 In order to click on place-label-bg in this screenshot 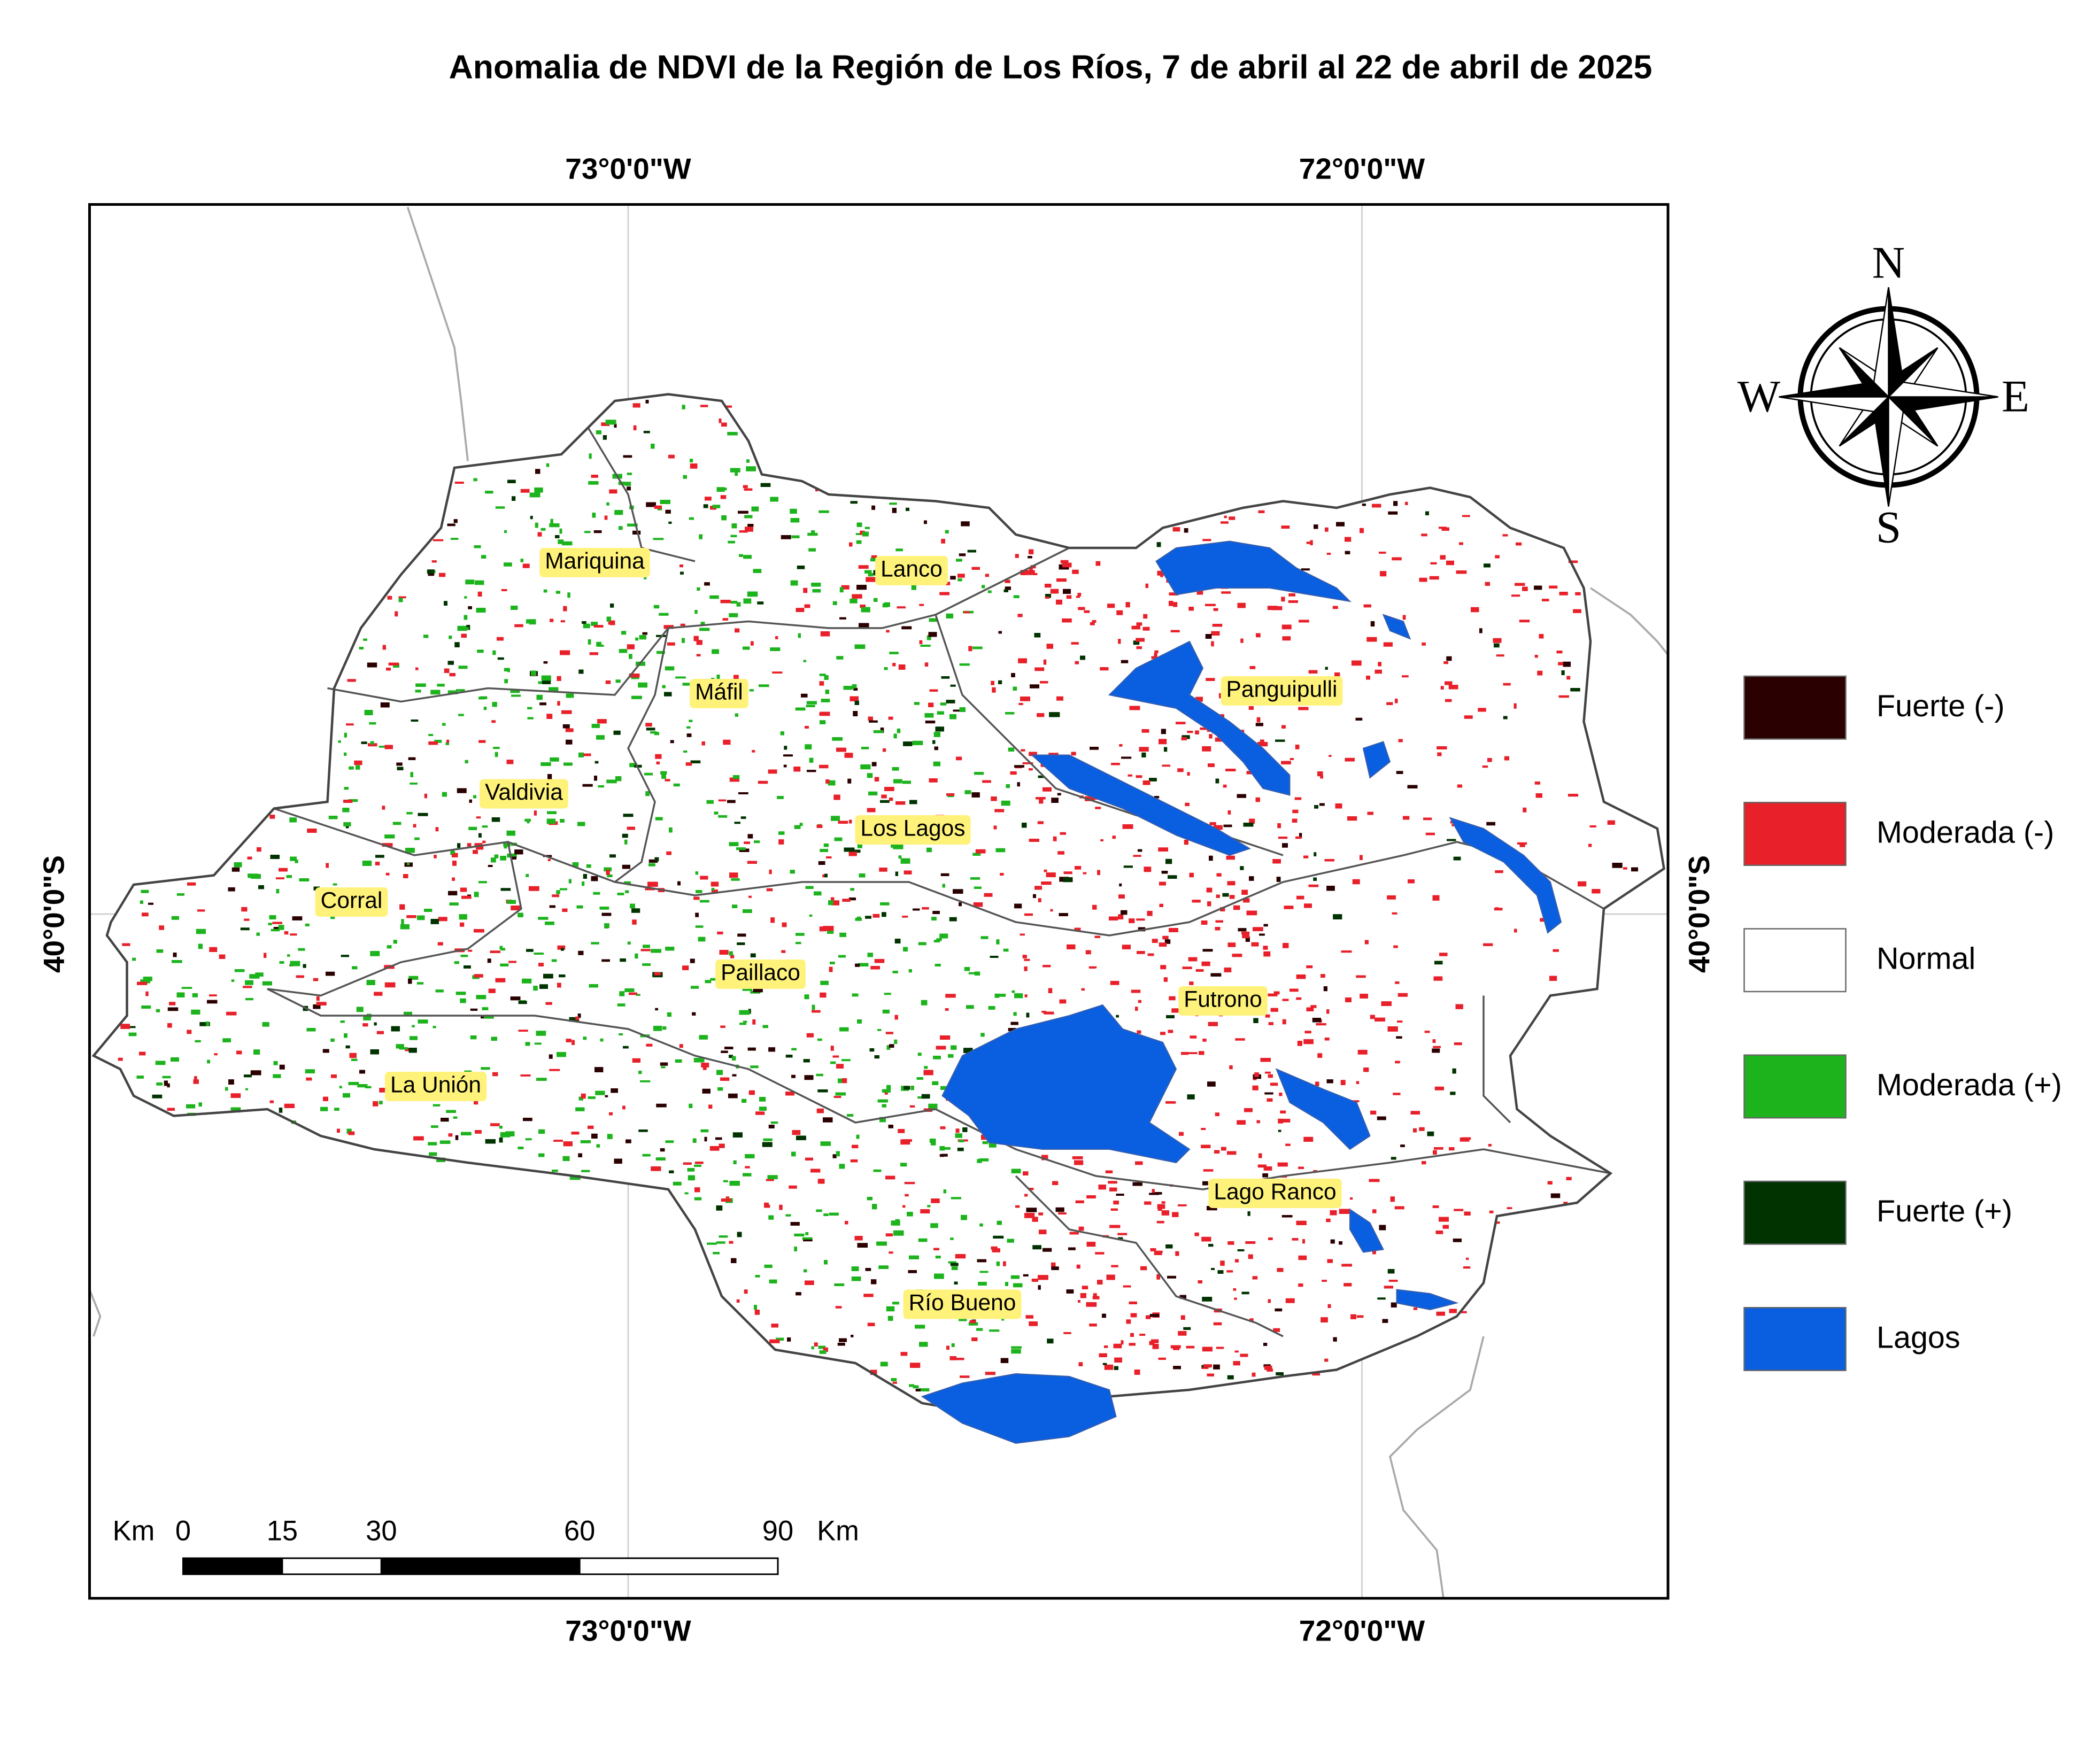, I will do `click(1282, 691)`.